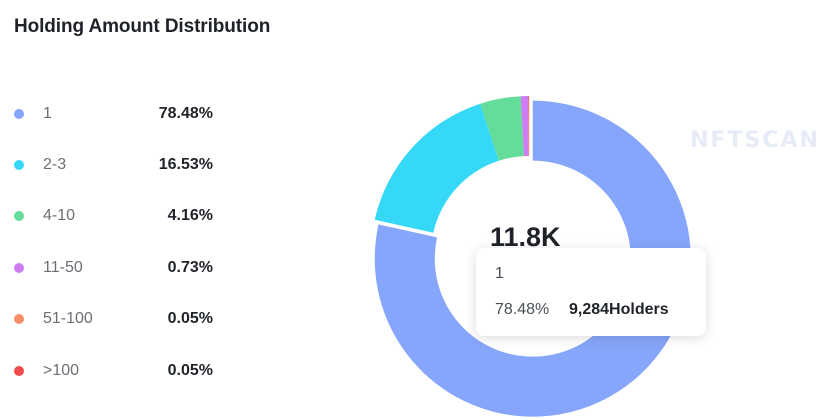 The height and width of the screenshot is (420, 838). What do you see at coordinates (68, 319) in the screenshot?
I see `legend-label: 51-100` at bounding box center [68, 319].